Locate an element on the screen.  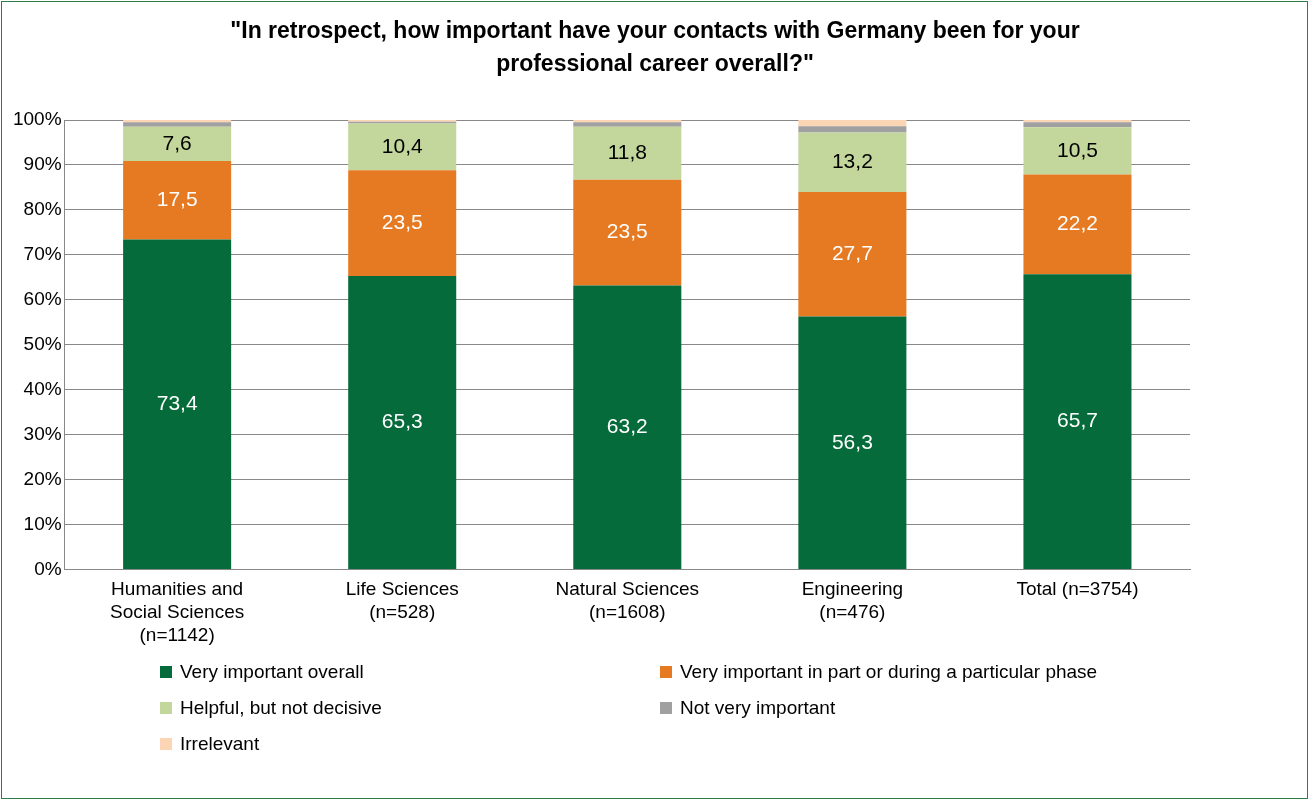
data-label: 17,5 is located at coordinates (177, 199).